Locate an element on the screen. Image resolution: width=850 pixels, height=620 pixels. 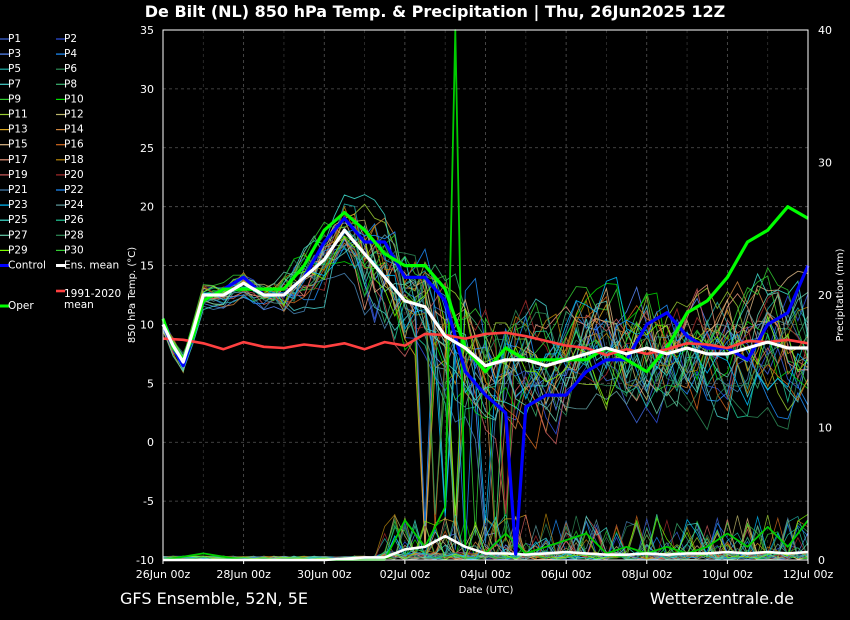
legend-label: P10 is located at coordinates (74, 99).